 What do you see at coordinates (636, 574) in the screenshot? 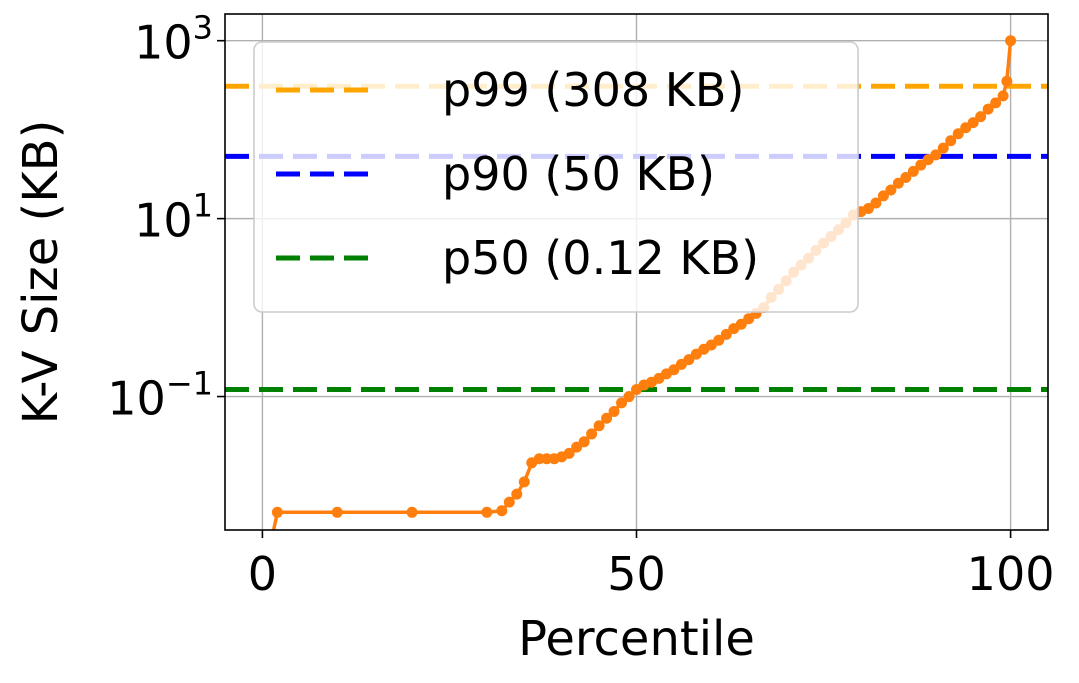
I see `x-tick-label: 50` at bounding box center [636, 574].